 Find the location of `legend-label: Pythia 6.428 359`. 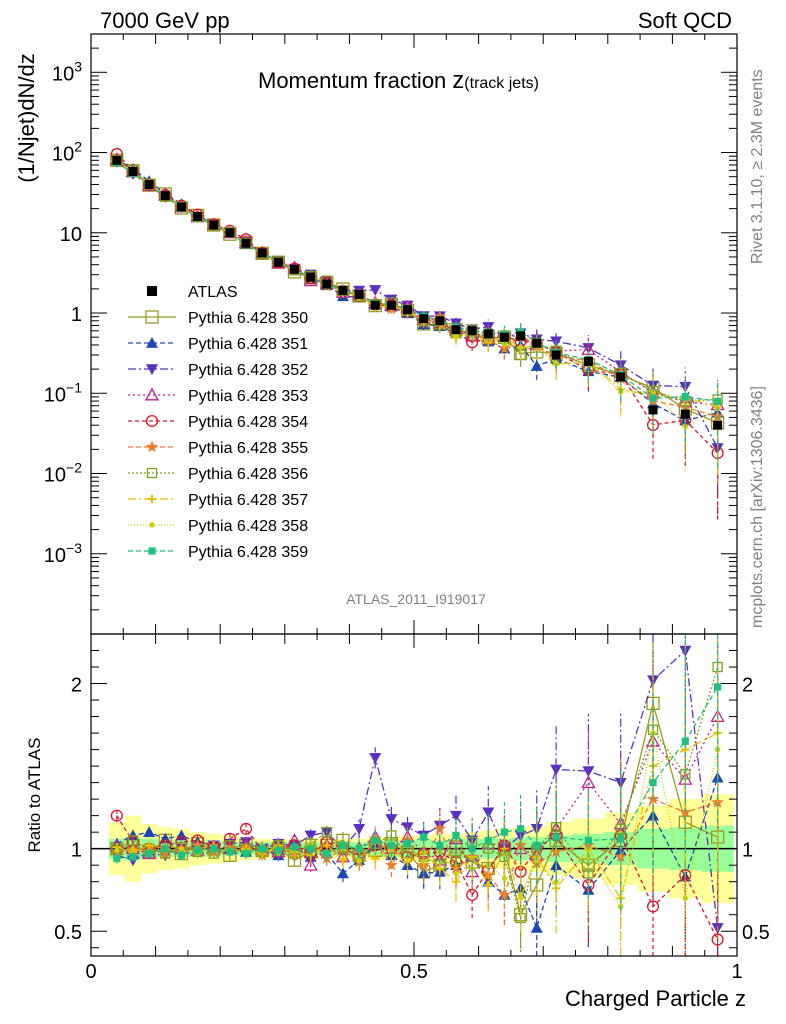

legend-label: Pythia 6.428 359 is located at coordinates (248, 552).